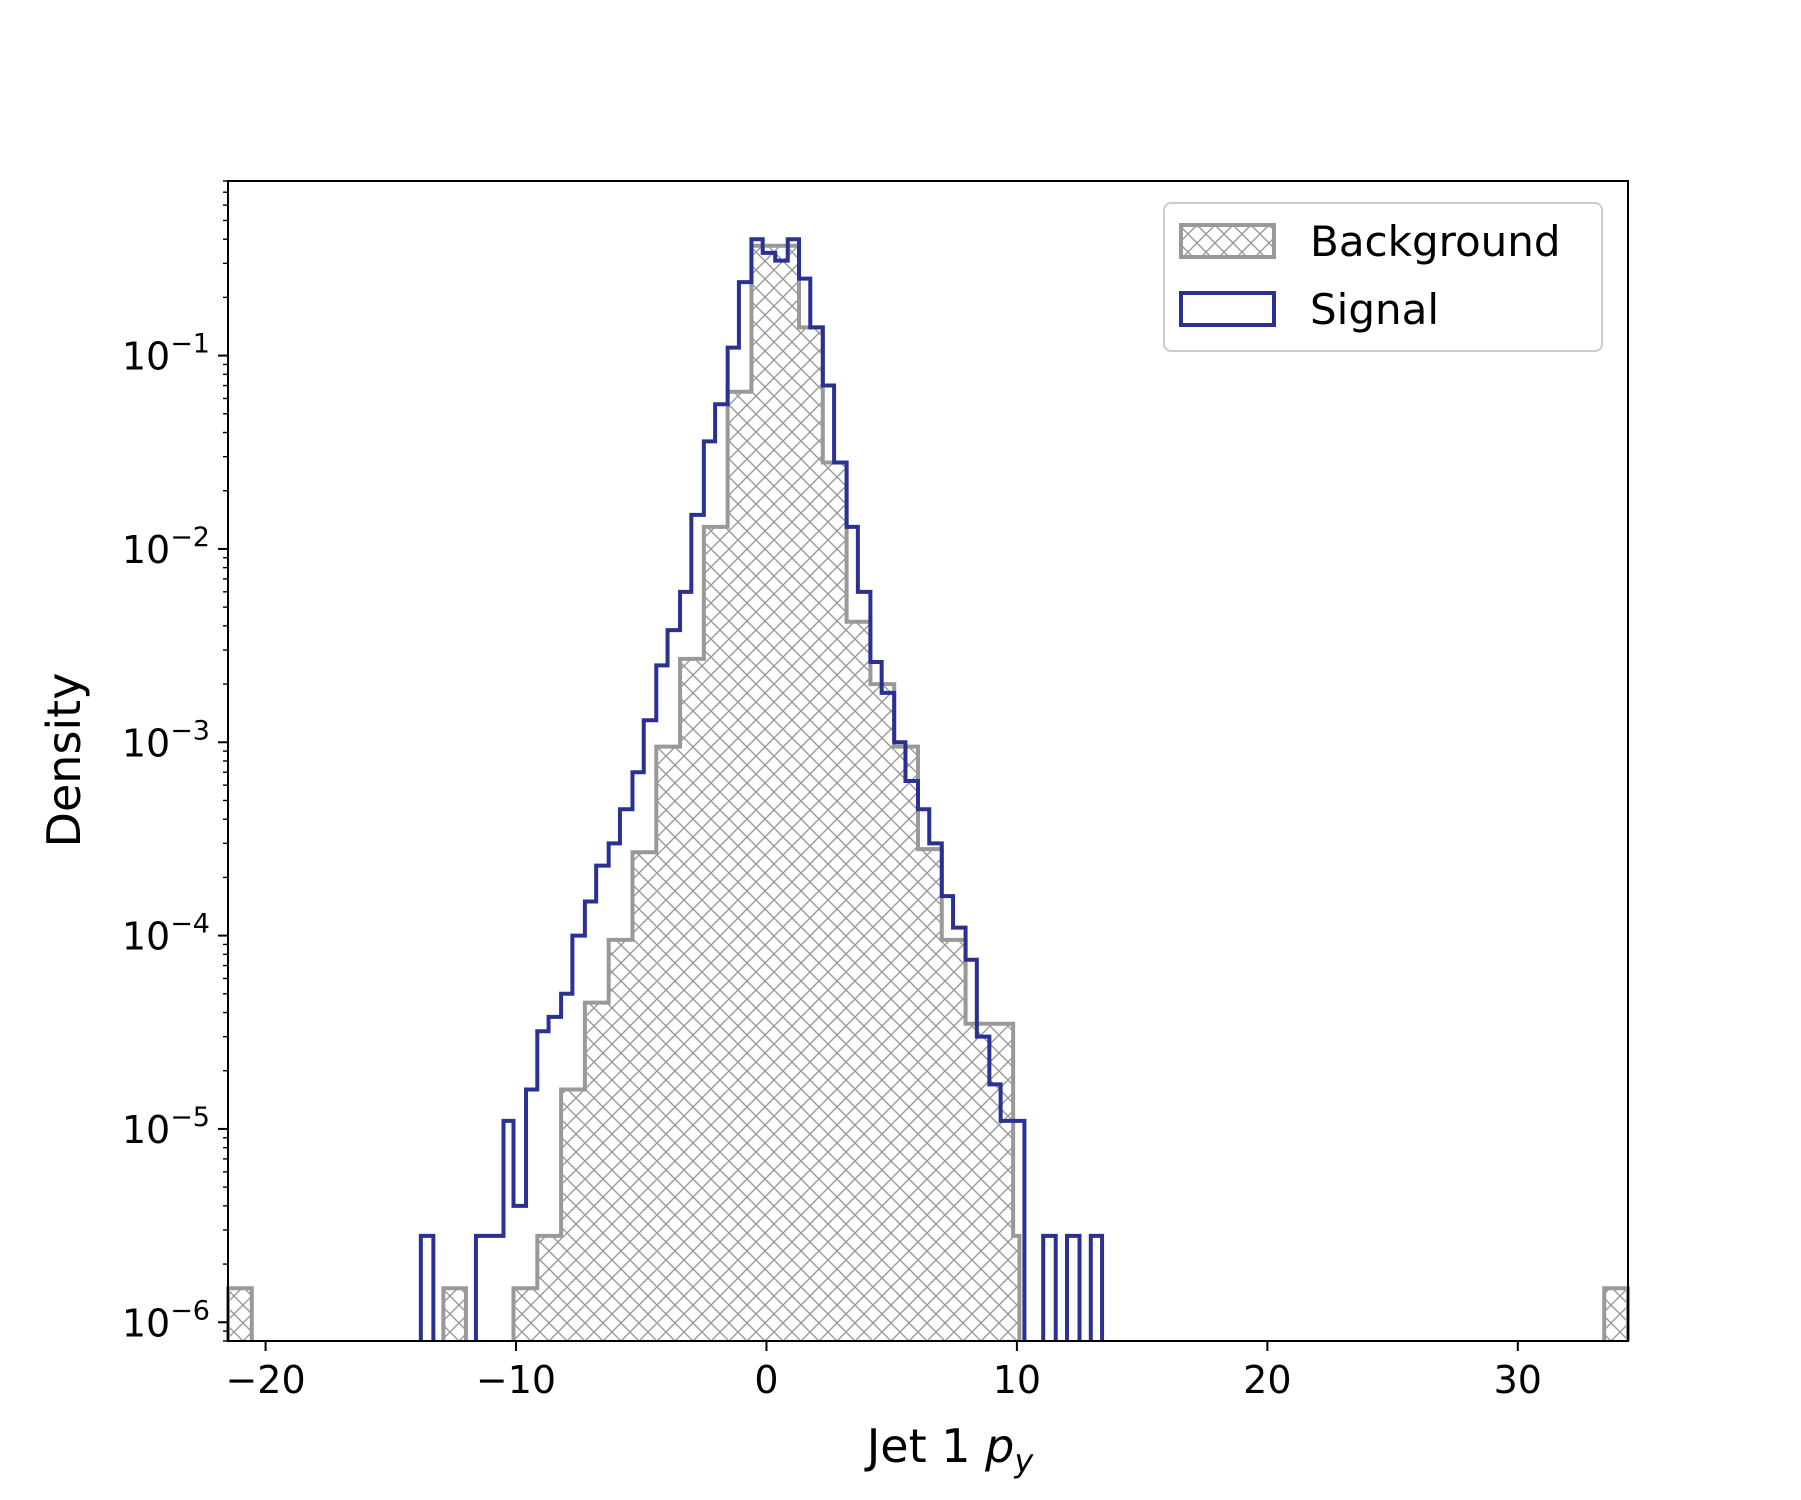 The height and width of the screenshot is (1500, 1801). What do you see at coordinates (516, 1380) in the screenshot?
I see `x-tick-label: −10` at bounding box center [516, 1380].